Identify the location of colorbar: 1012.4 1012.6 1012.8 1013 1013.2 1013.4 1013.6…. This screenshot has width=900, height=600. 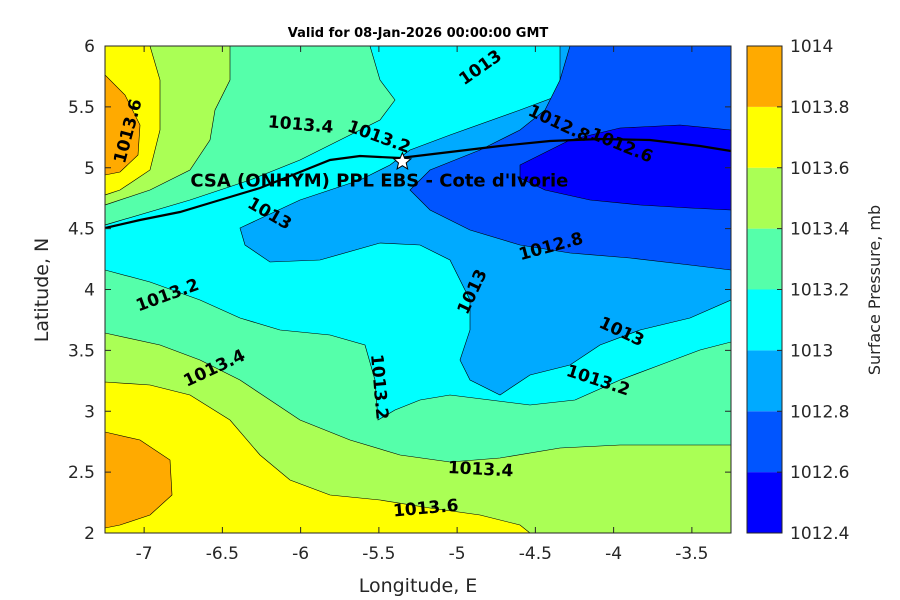
(797, 290).